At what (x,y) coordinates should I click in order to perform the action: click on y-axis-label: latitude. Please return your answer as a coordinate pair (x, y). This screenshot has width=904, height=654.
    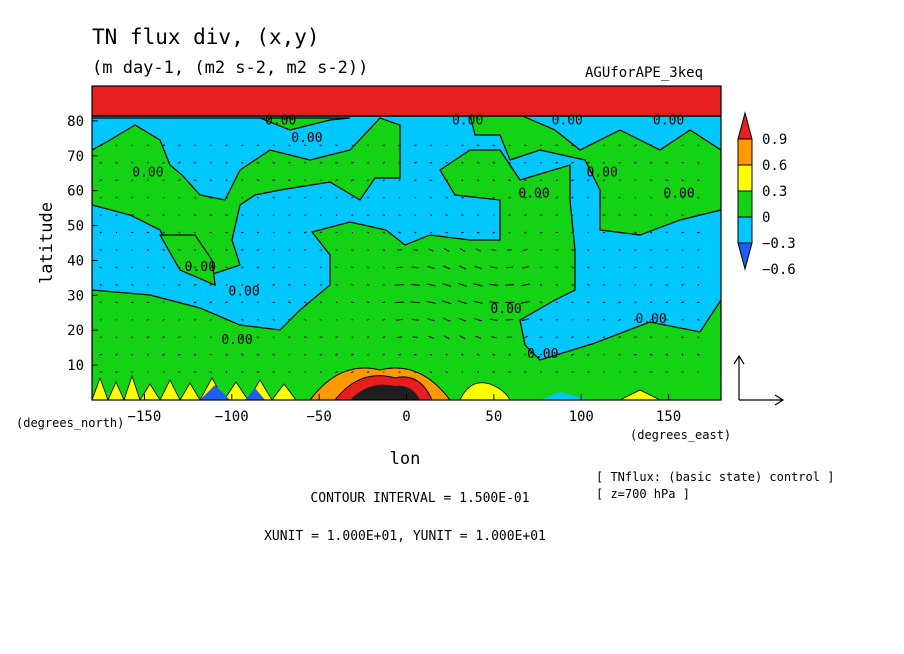
    Looking at the image, I should click on (47, 243).